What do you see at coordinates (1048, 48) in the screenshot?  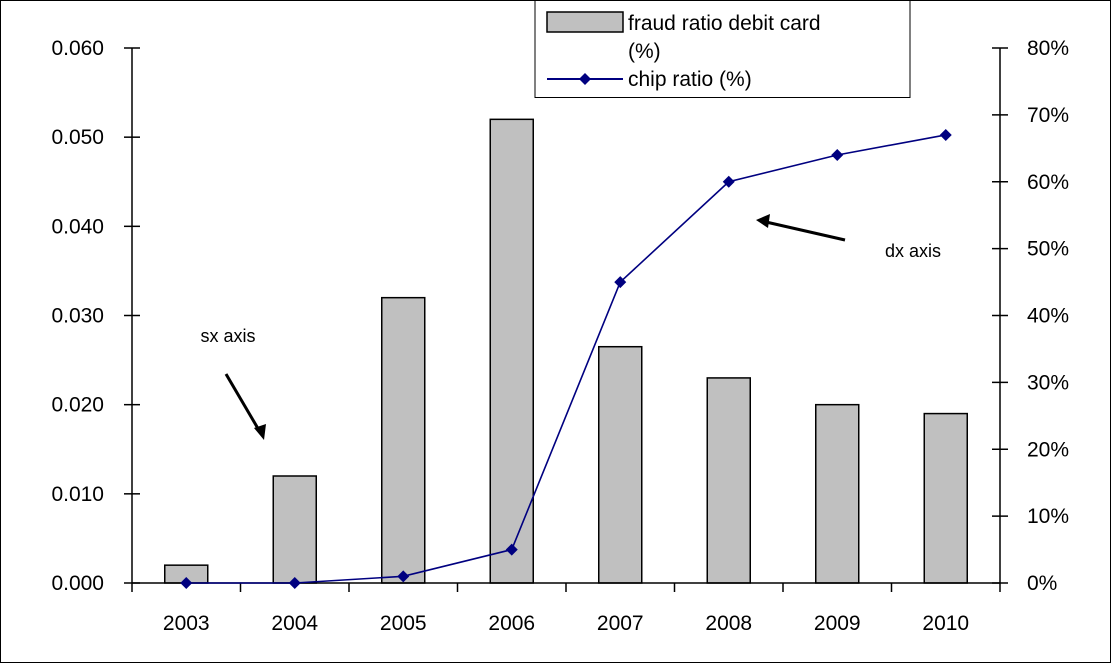 I see `right-tick-label: 80%` at bounding box center [1048, 48].